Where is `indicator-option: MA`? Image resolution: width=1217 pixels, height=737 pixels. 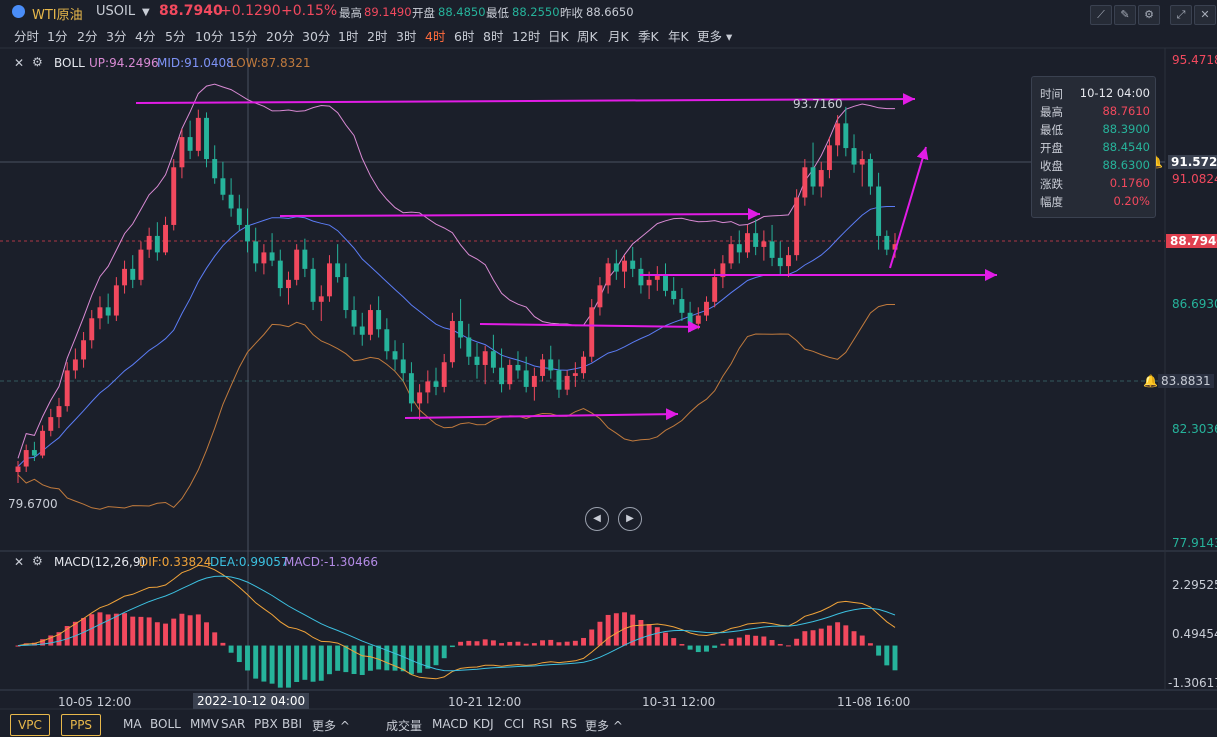 indicator-option: MA is located at coordinates (132, 724).